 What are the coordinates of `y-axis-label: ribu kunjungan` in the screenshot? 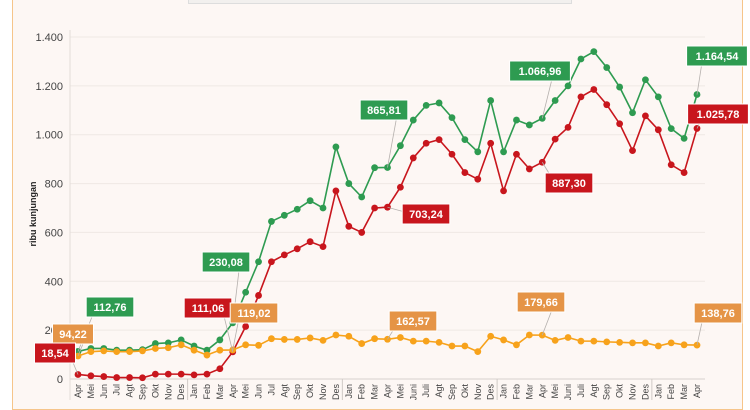 It's located at (33, 214).